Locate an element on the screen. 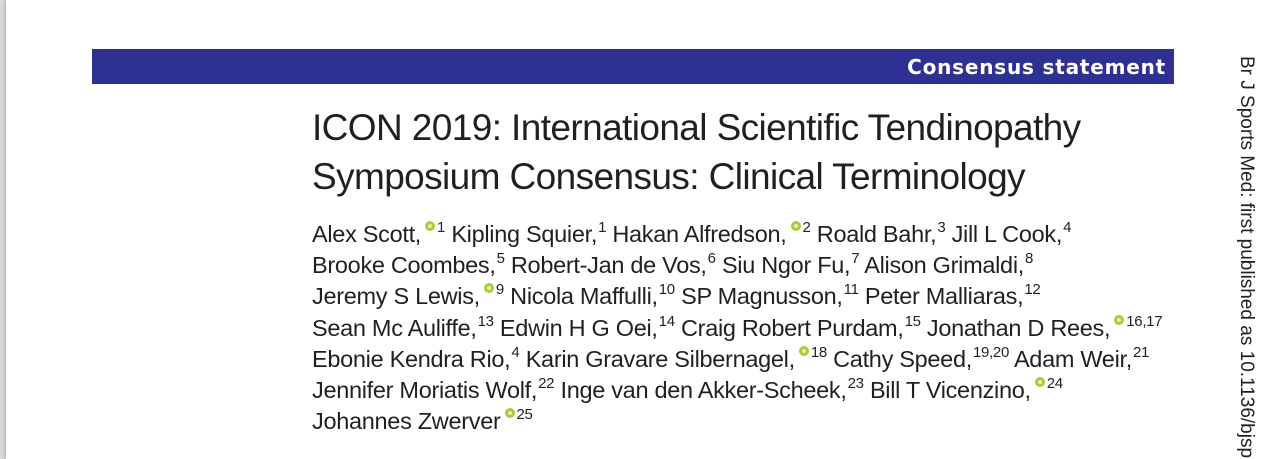  author-name: Sean Mc Auliffe, is located at coordinates (394, 327).